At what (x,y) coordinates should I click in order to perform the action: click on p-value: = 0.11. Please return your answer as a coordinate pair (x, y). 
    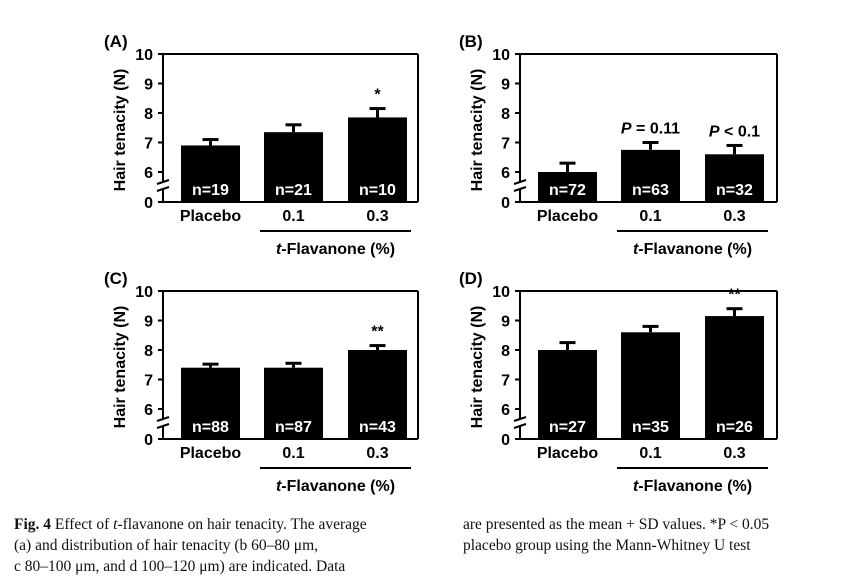
    Looking at the image, I should click on (656, 129).